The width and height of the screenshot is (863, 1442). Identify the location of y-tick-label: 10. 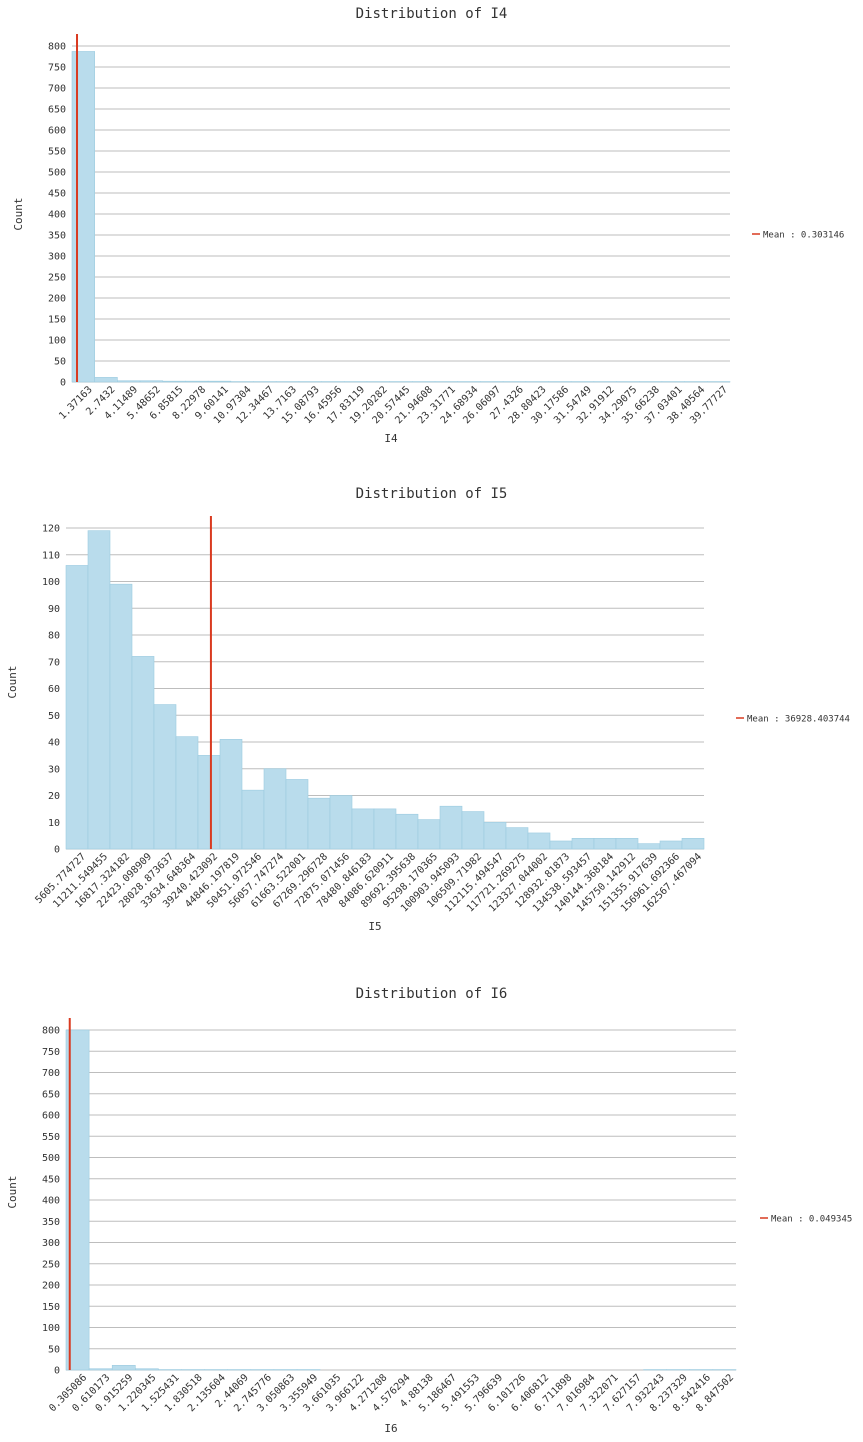
(54, 823).